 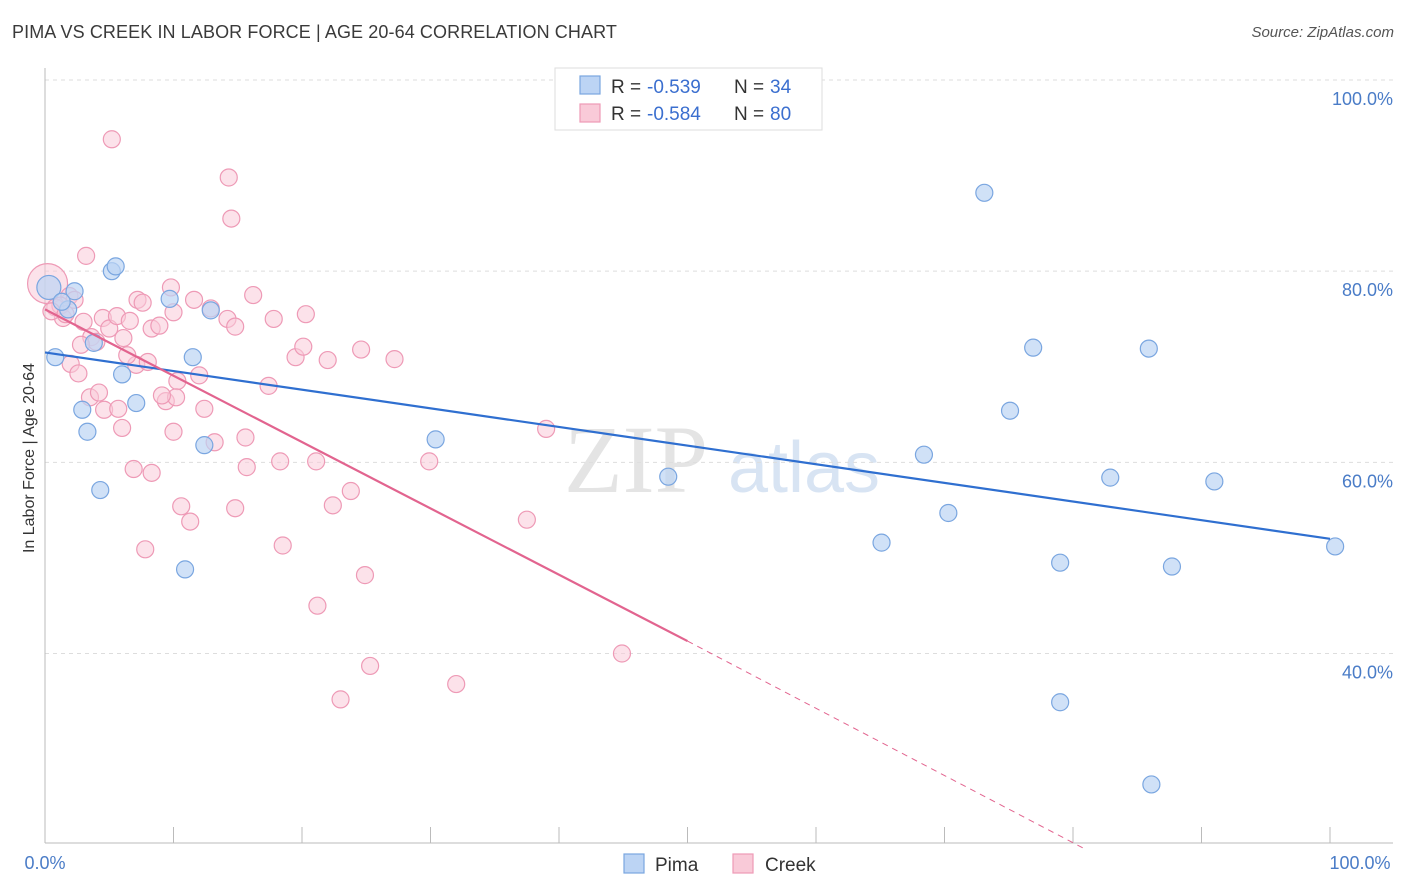 I want to click on bottom-legend: Pima Creek, so click(x=719, y=864).